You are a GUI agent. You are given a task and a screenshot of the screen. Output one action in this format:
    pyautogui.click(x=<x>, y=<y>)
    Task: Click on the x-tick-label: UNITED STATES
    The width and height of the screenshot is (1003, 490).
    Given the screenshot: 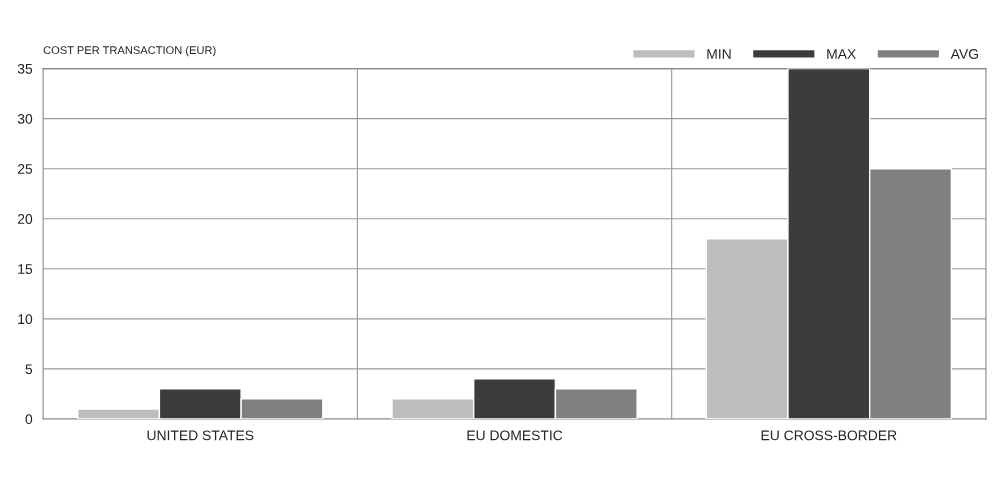 What is the action you would take?
    pyautogui.click(x=200, y=435)
    